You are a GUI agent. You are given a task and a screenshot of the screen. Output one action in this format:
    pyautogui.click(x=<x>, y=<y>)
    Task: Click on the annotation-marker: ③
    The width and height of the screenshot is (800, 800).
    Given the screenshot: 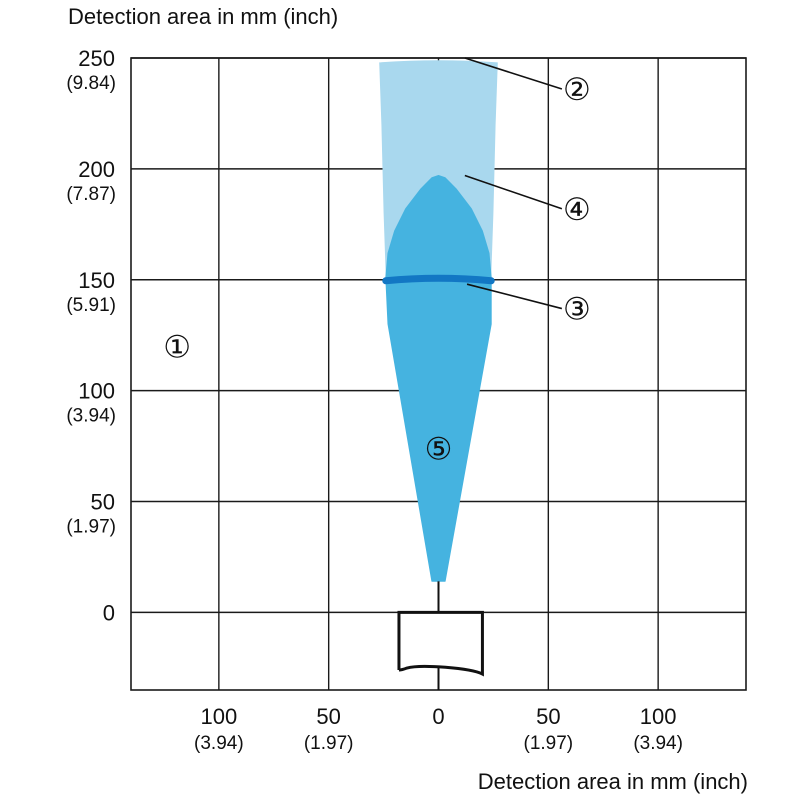 What is the action you would take?
    pyautogui.click(x=577, y=309)
    